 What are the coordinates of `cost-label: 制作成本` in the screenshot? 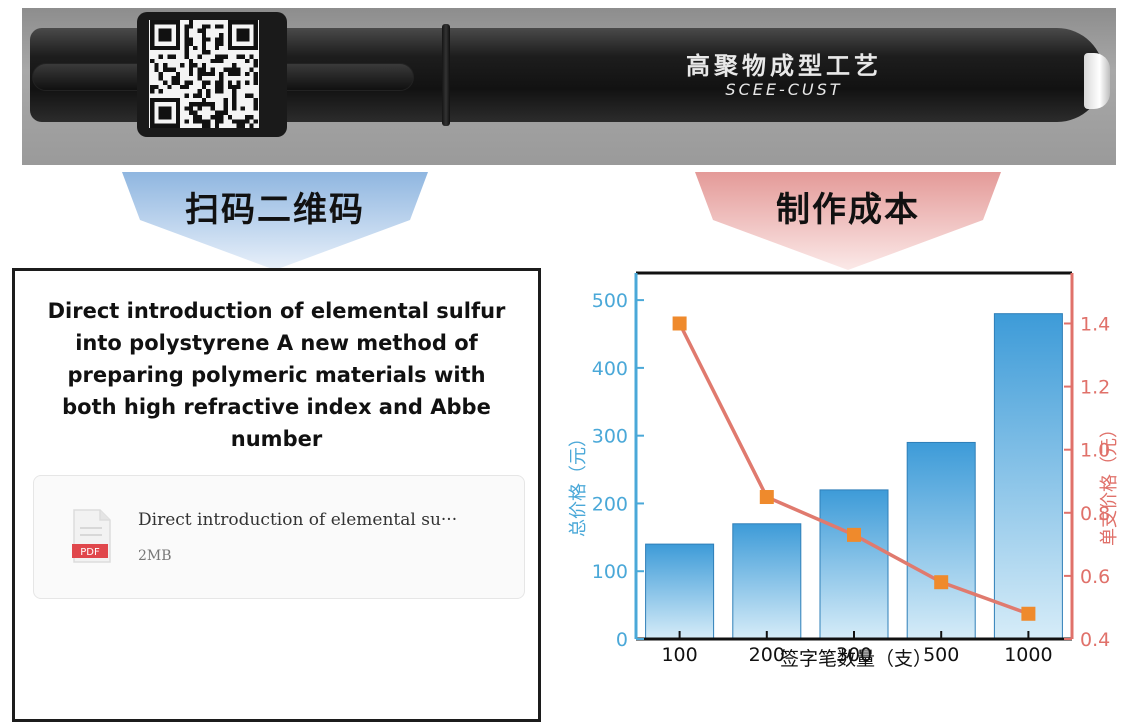 It's located at (848, 210).